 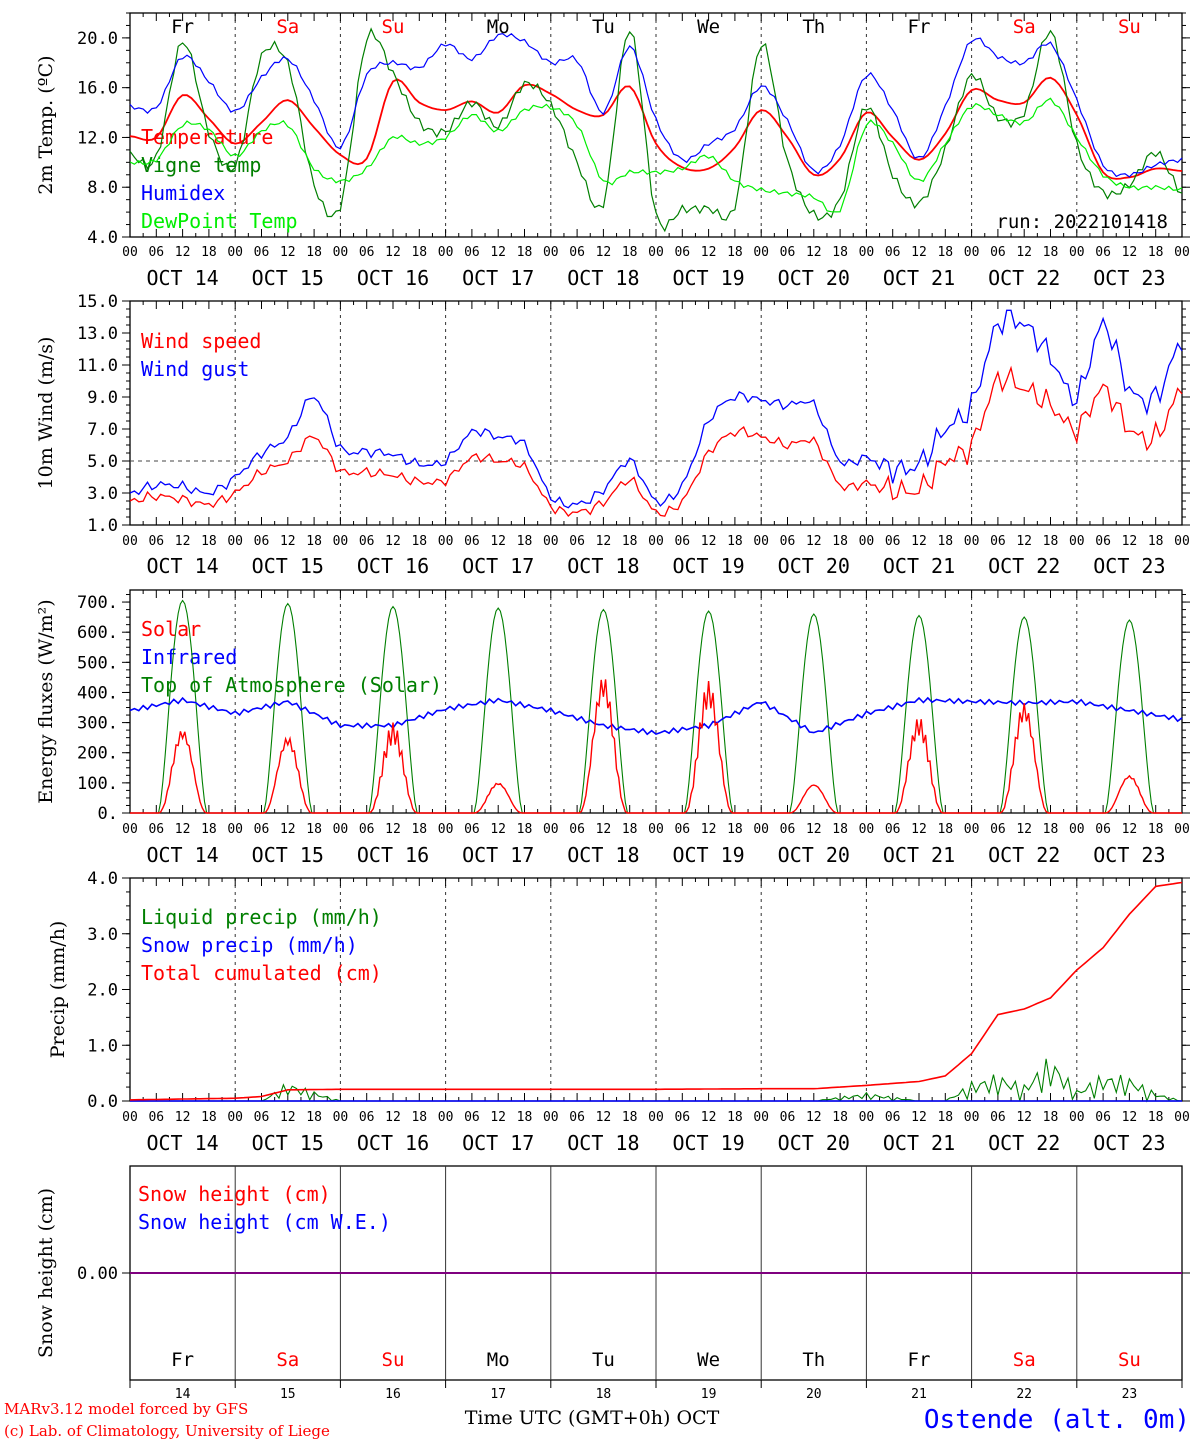 I want to click on date-label: OCT 21, so click(x=919, y=278).